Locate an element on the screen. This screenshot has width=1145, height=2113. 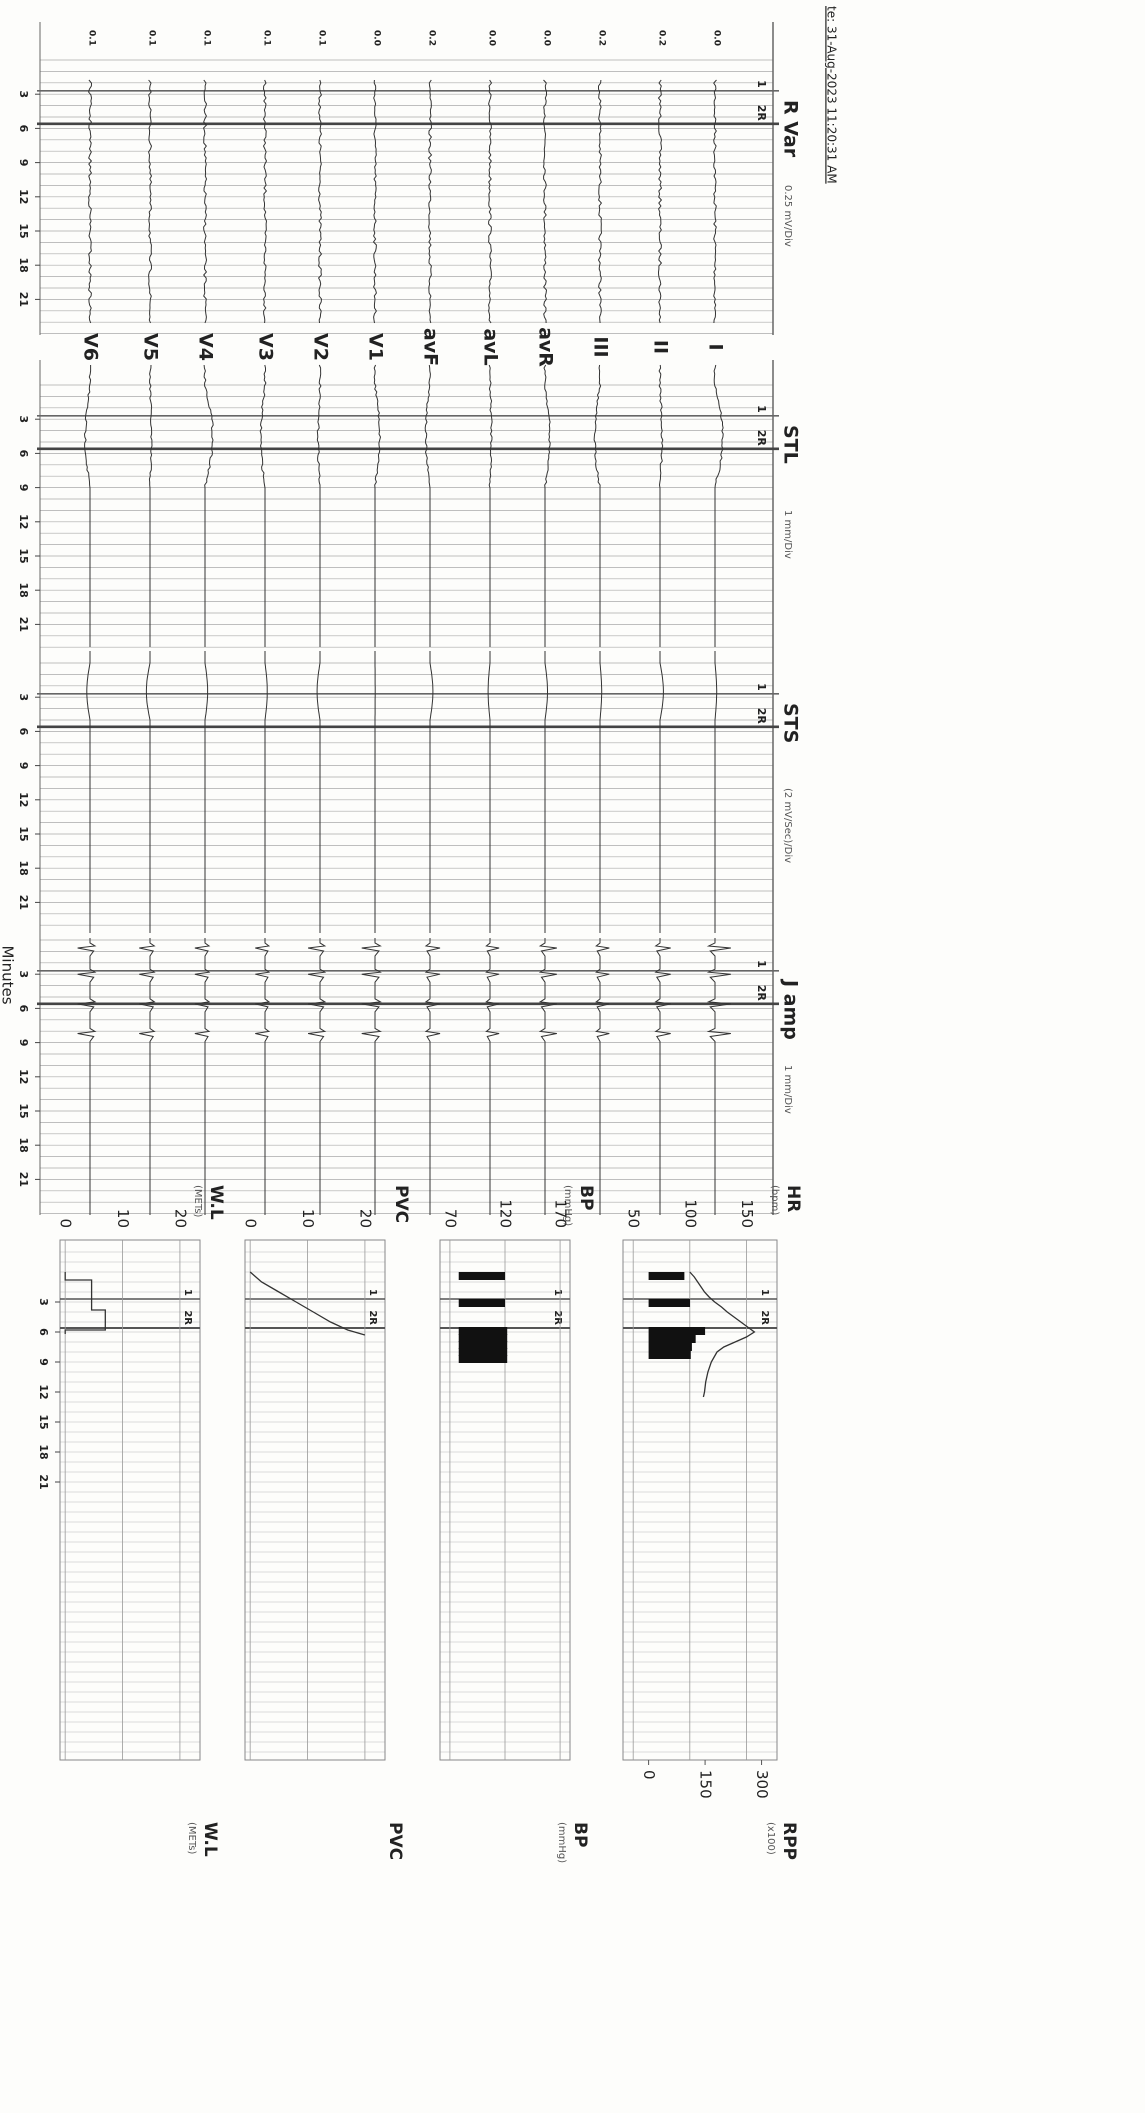
lead-label: V4 is located at coordinates (206, 347).